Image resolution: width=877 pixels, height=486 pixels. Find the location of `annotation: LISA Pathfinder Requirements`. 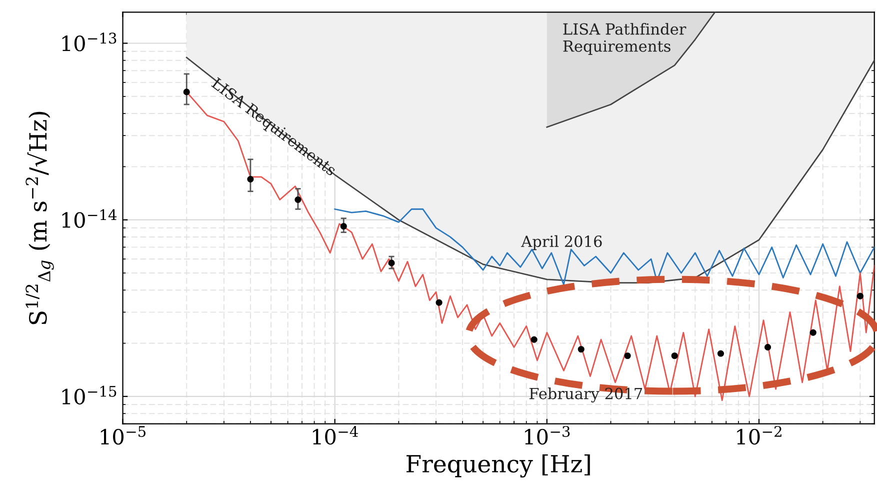

annotation: LISA Pathfinder Requirements is located at coordinates (624, 38).